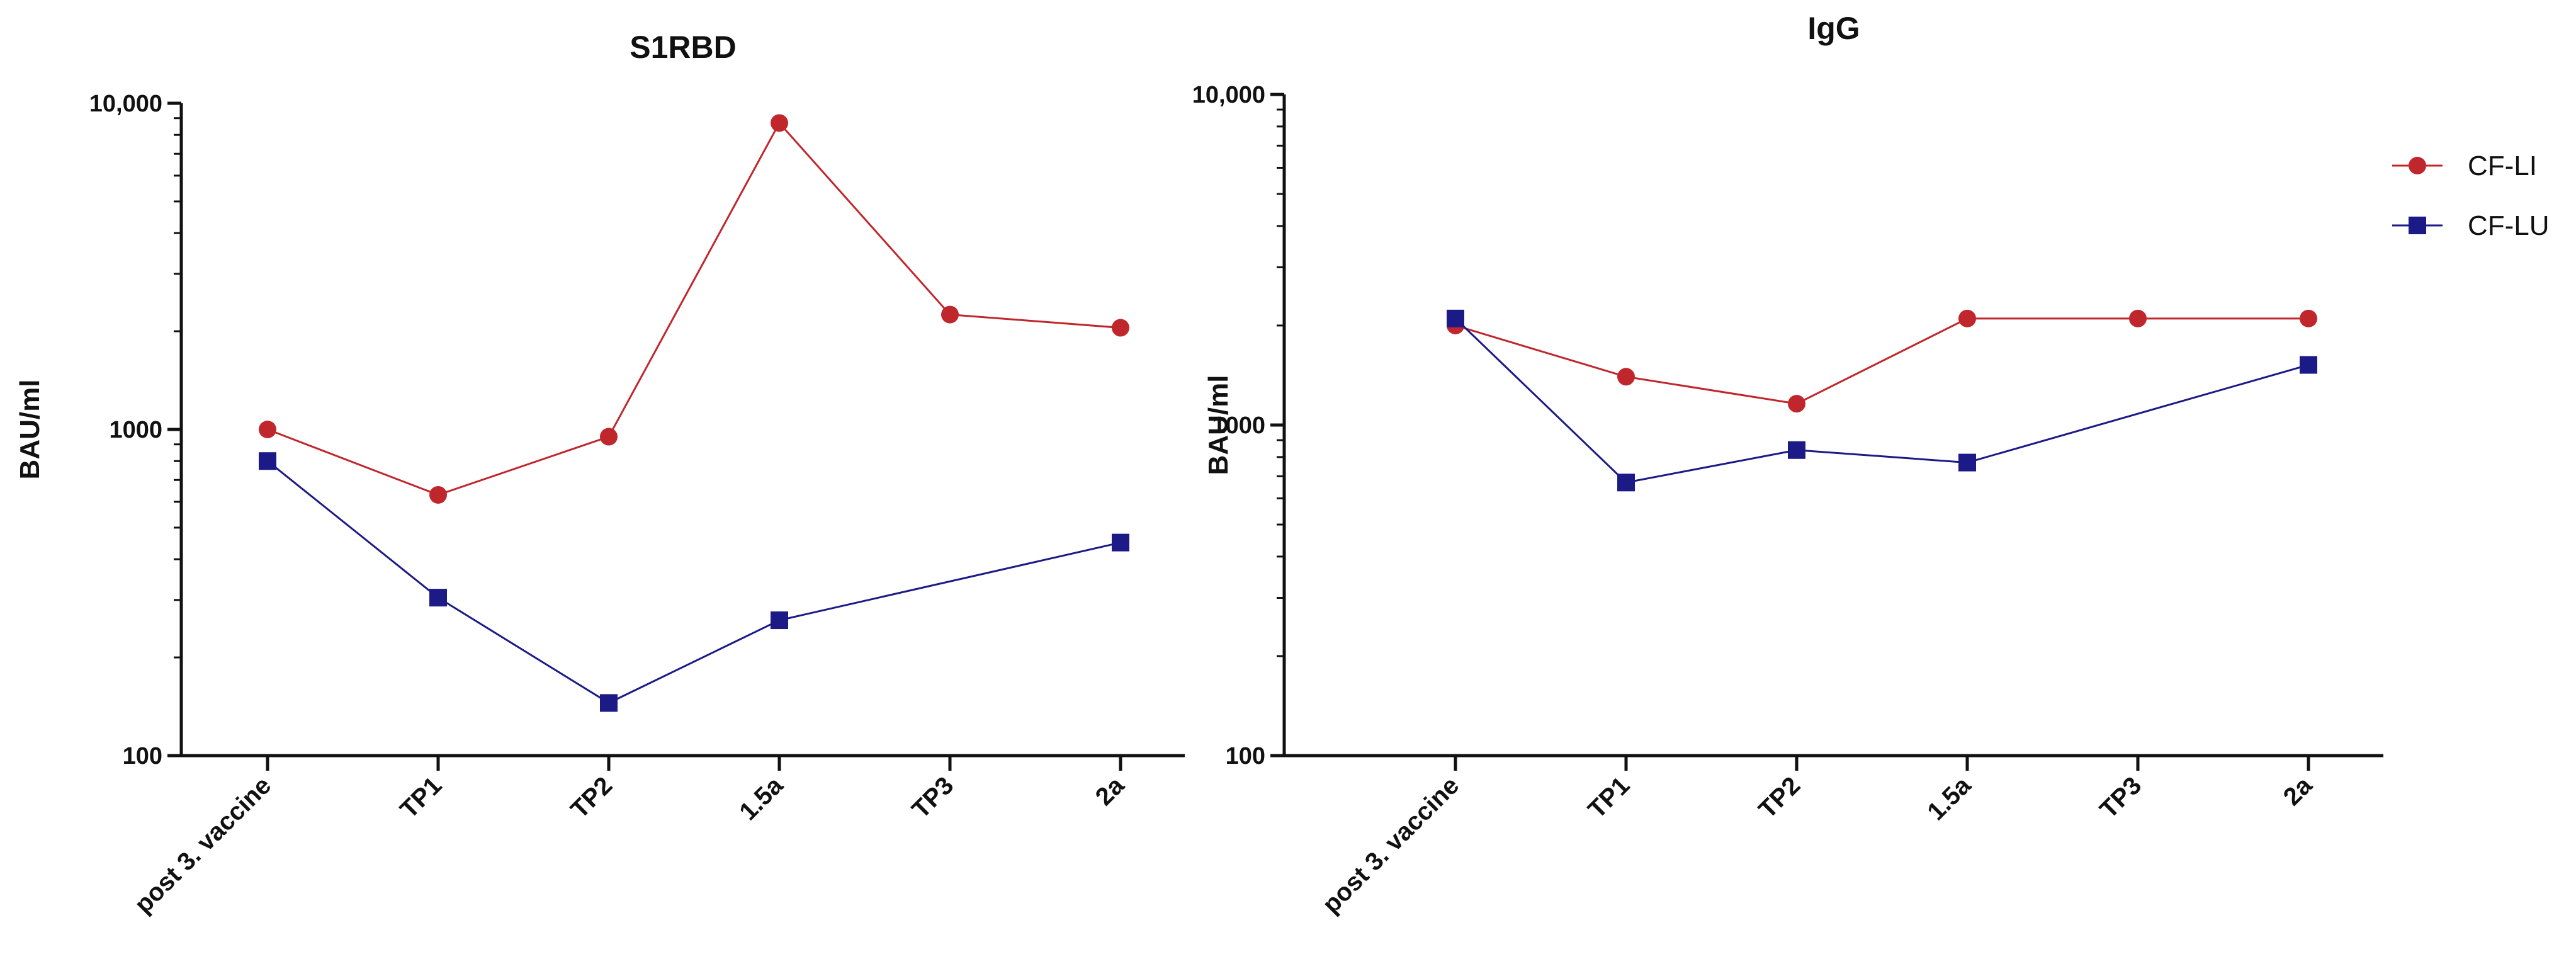 This screenshot has height=976, width=2576. Describe the element at coordinates (1833, 28) in the screenshot. I see `chart-title: IgG` at that location.